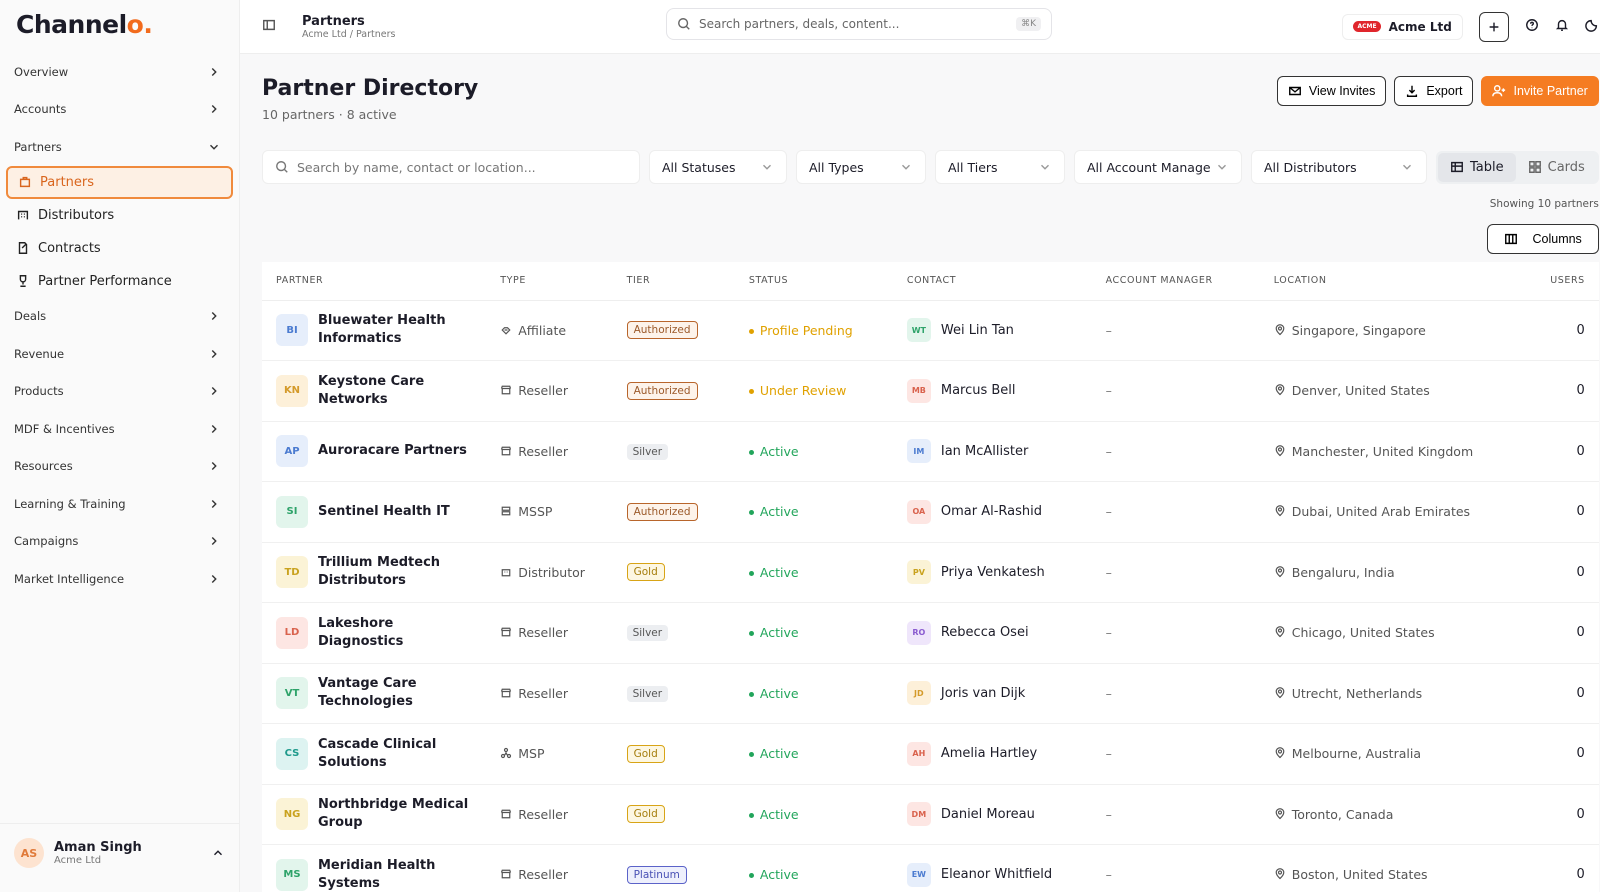 This screenshot has height=892, width=1600. Describe the element at coordinates (645, 814) in the screenshot. I see `tier-badge: Gold` at that location.